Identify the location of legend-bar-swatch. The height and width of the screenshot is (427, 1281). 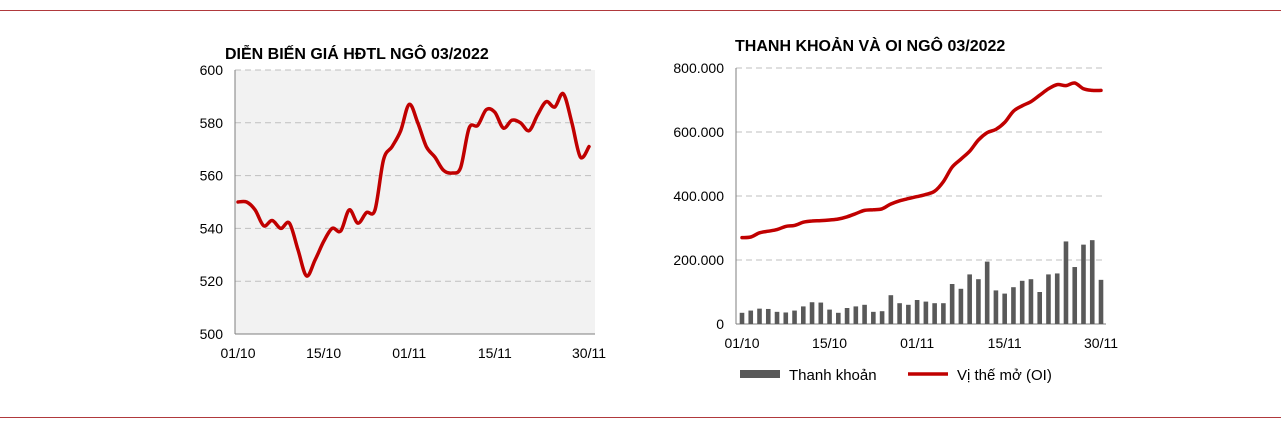
(760, 374).